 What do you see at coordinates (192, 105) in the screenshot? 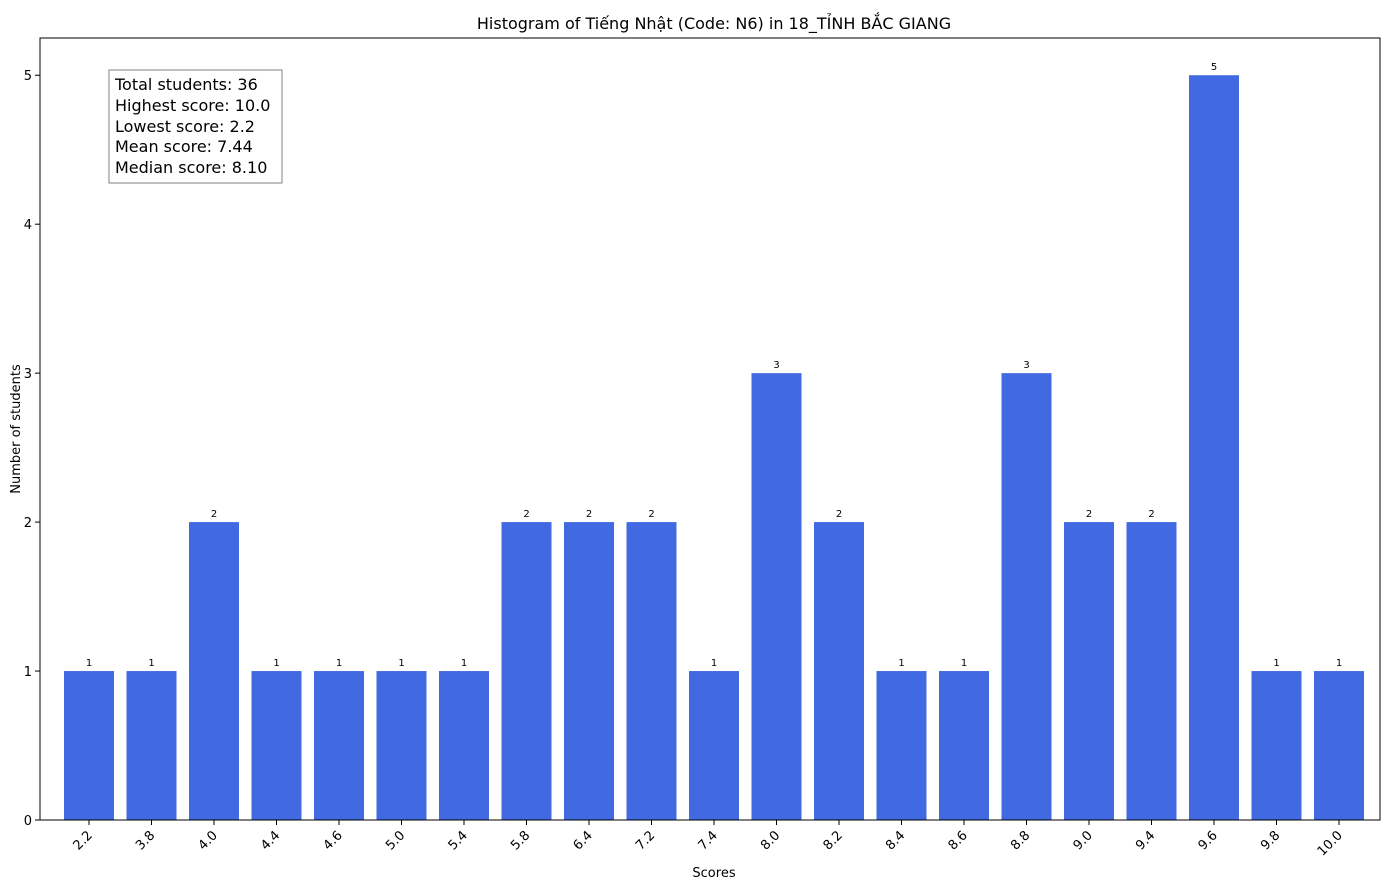
I see `stats-highest-score: Highest score: 10.0` at bounding box center [192, 105].